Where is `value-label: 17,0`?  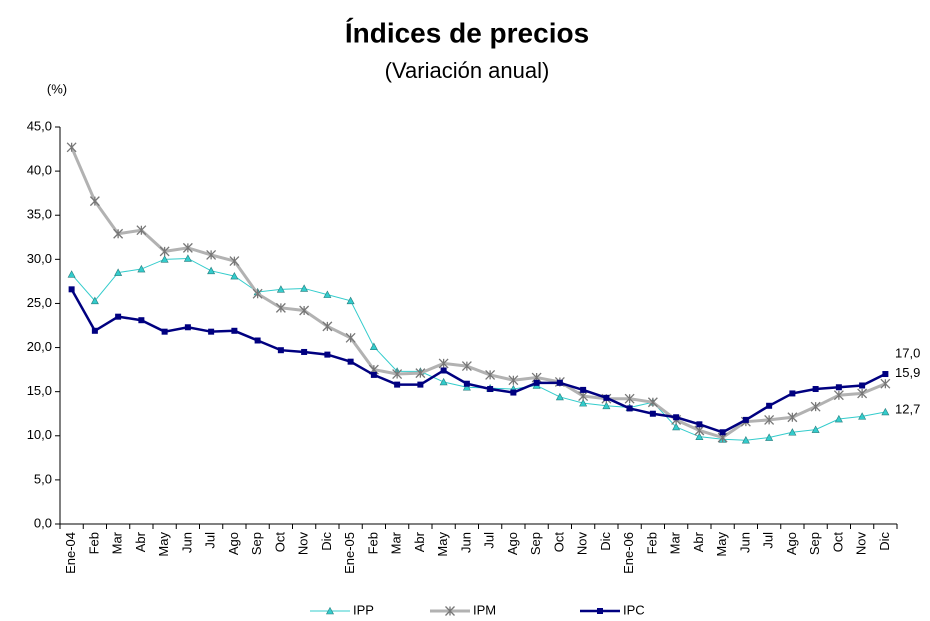 value-label: 17,0 is located at coordinates (907, 352).